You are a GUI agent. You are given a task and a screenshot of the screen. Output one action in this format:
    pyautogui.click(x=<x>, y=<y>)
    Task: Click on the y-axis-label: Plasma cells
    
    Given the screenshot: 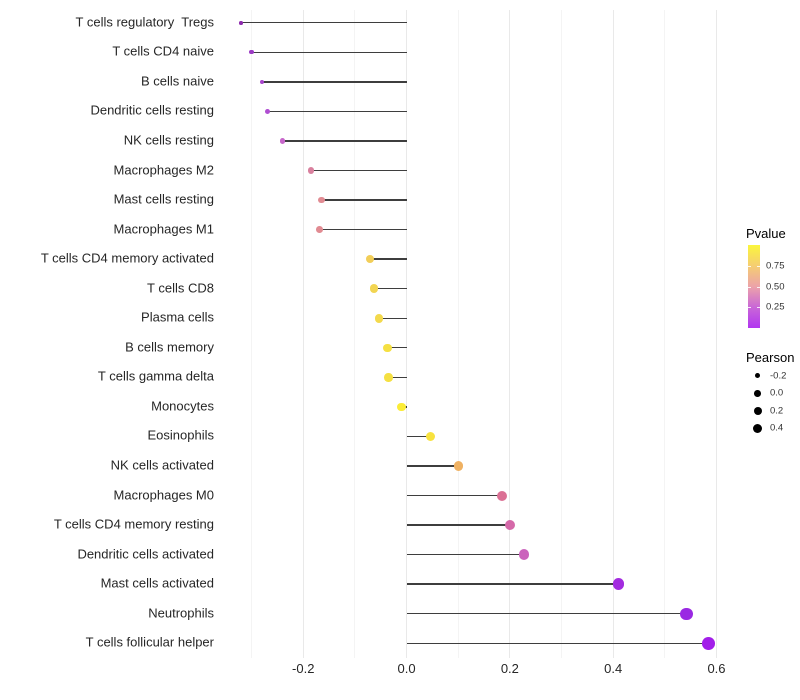 What is the action you would take?
    pyautogui.click(x=177, y=317)
    